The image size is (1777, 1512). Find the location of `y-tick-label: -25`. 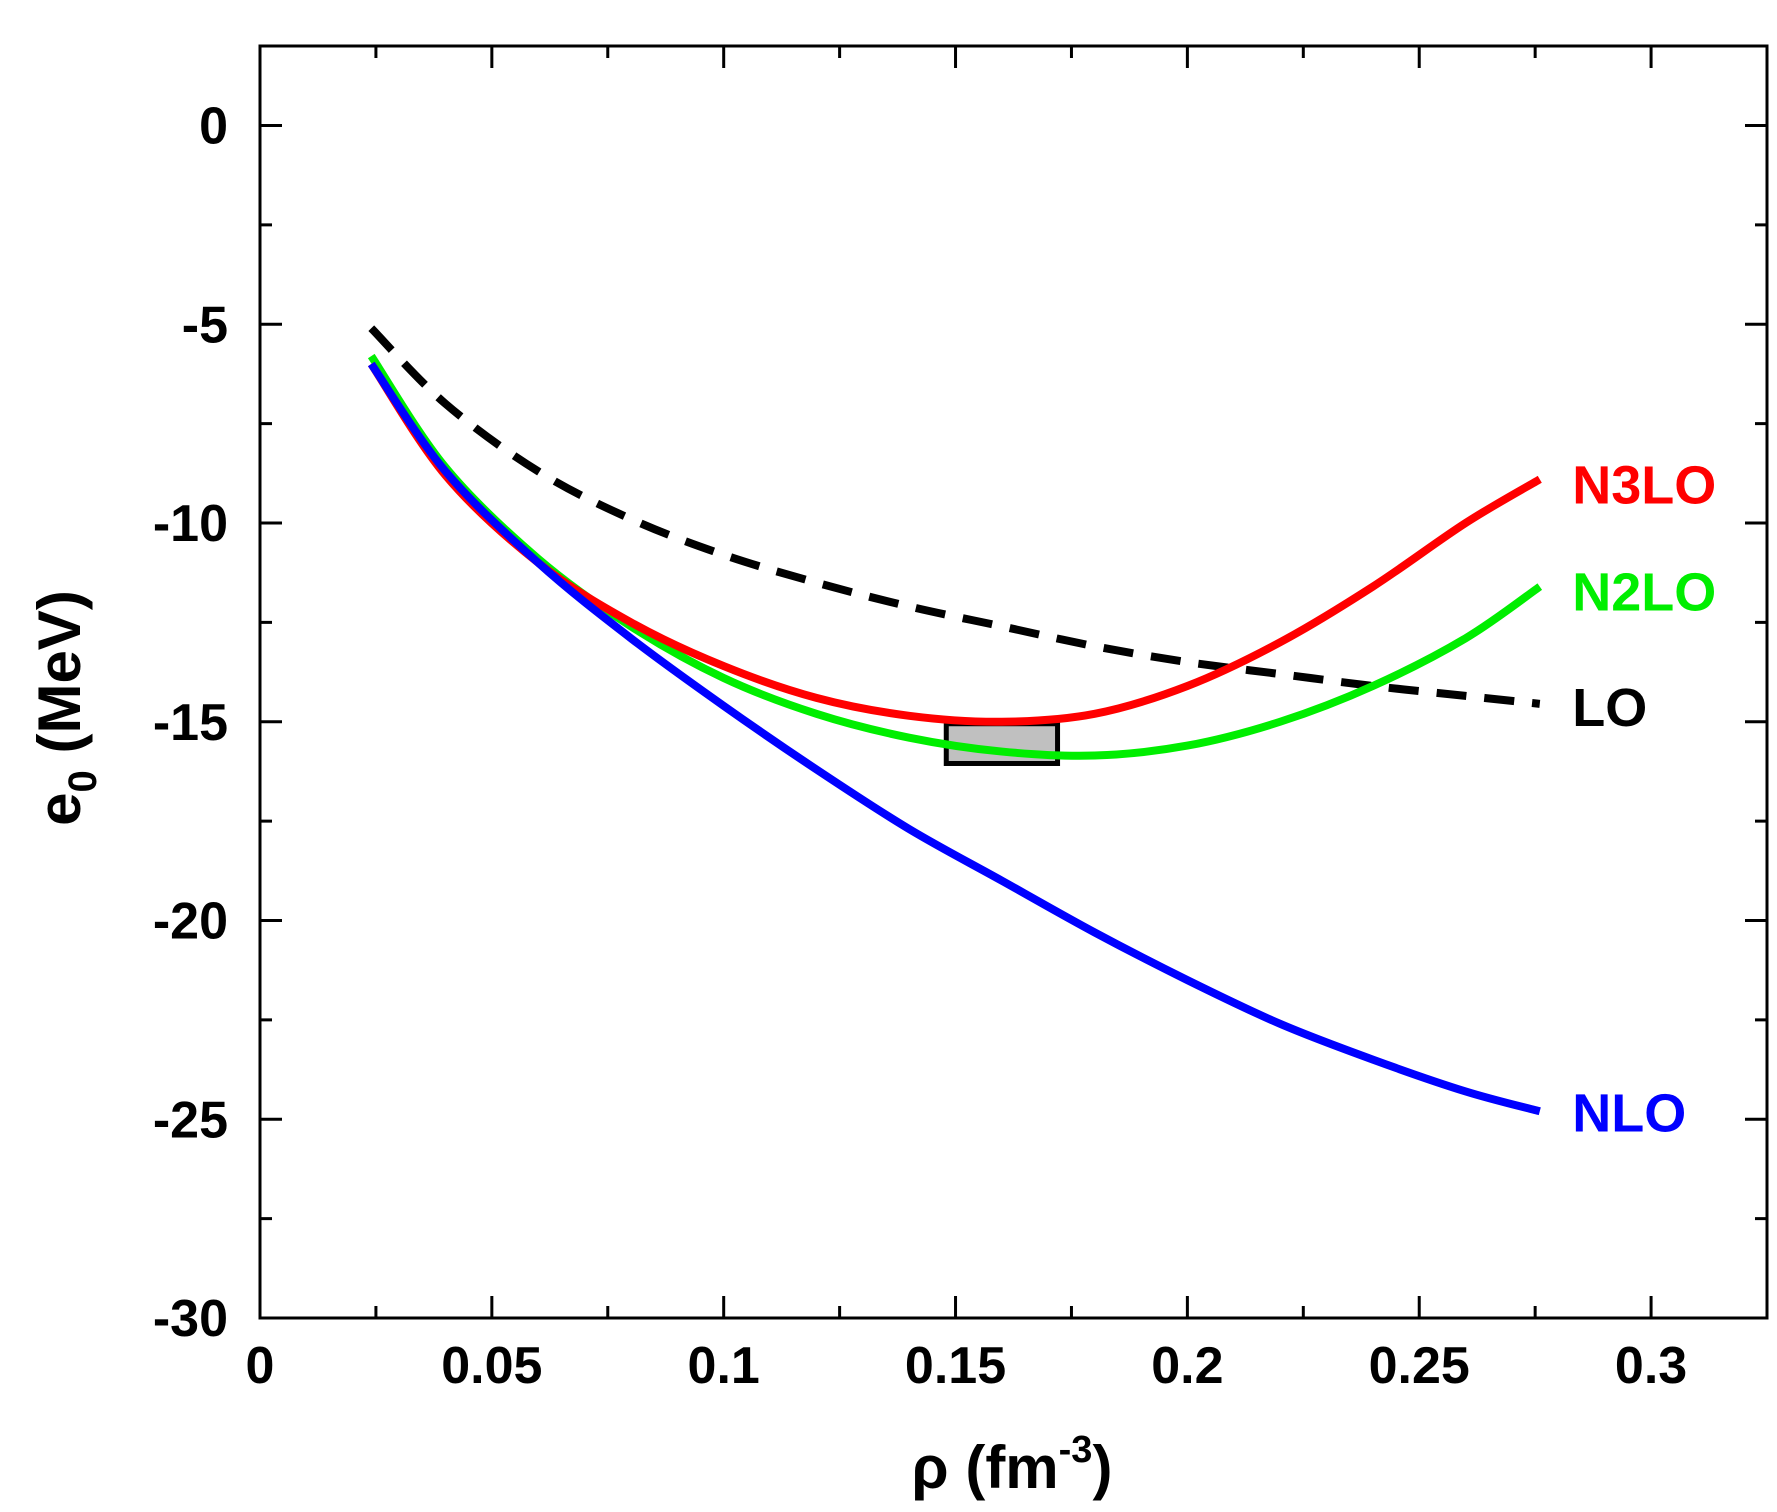

y-tick-label: -25 is located at coordinates (190, 1120).